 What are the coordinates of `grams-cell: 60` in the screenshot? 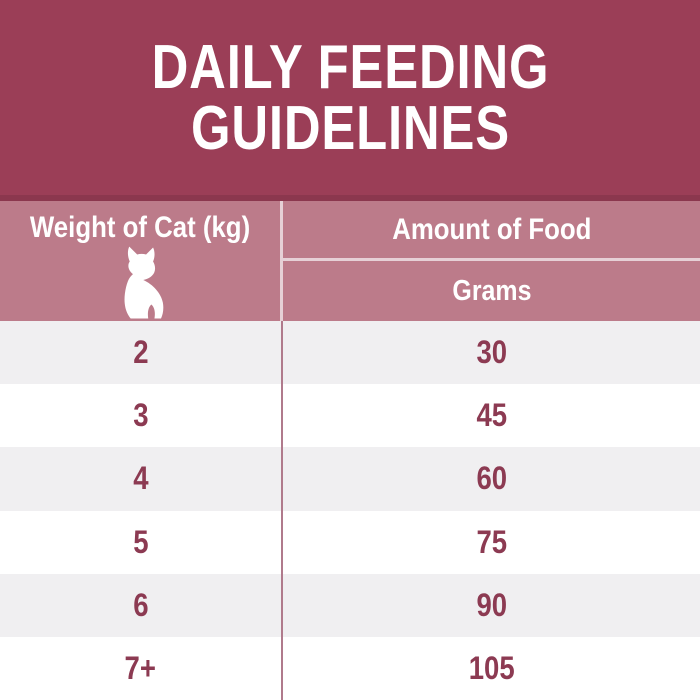 It's located at (491, 478).